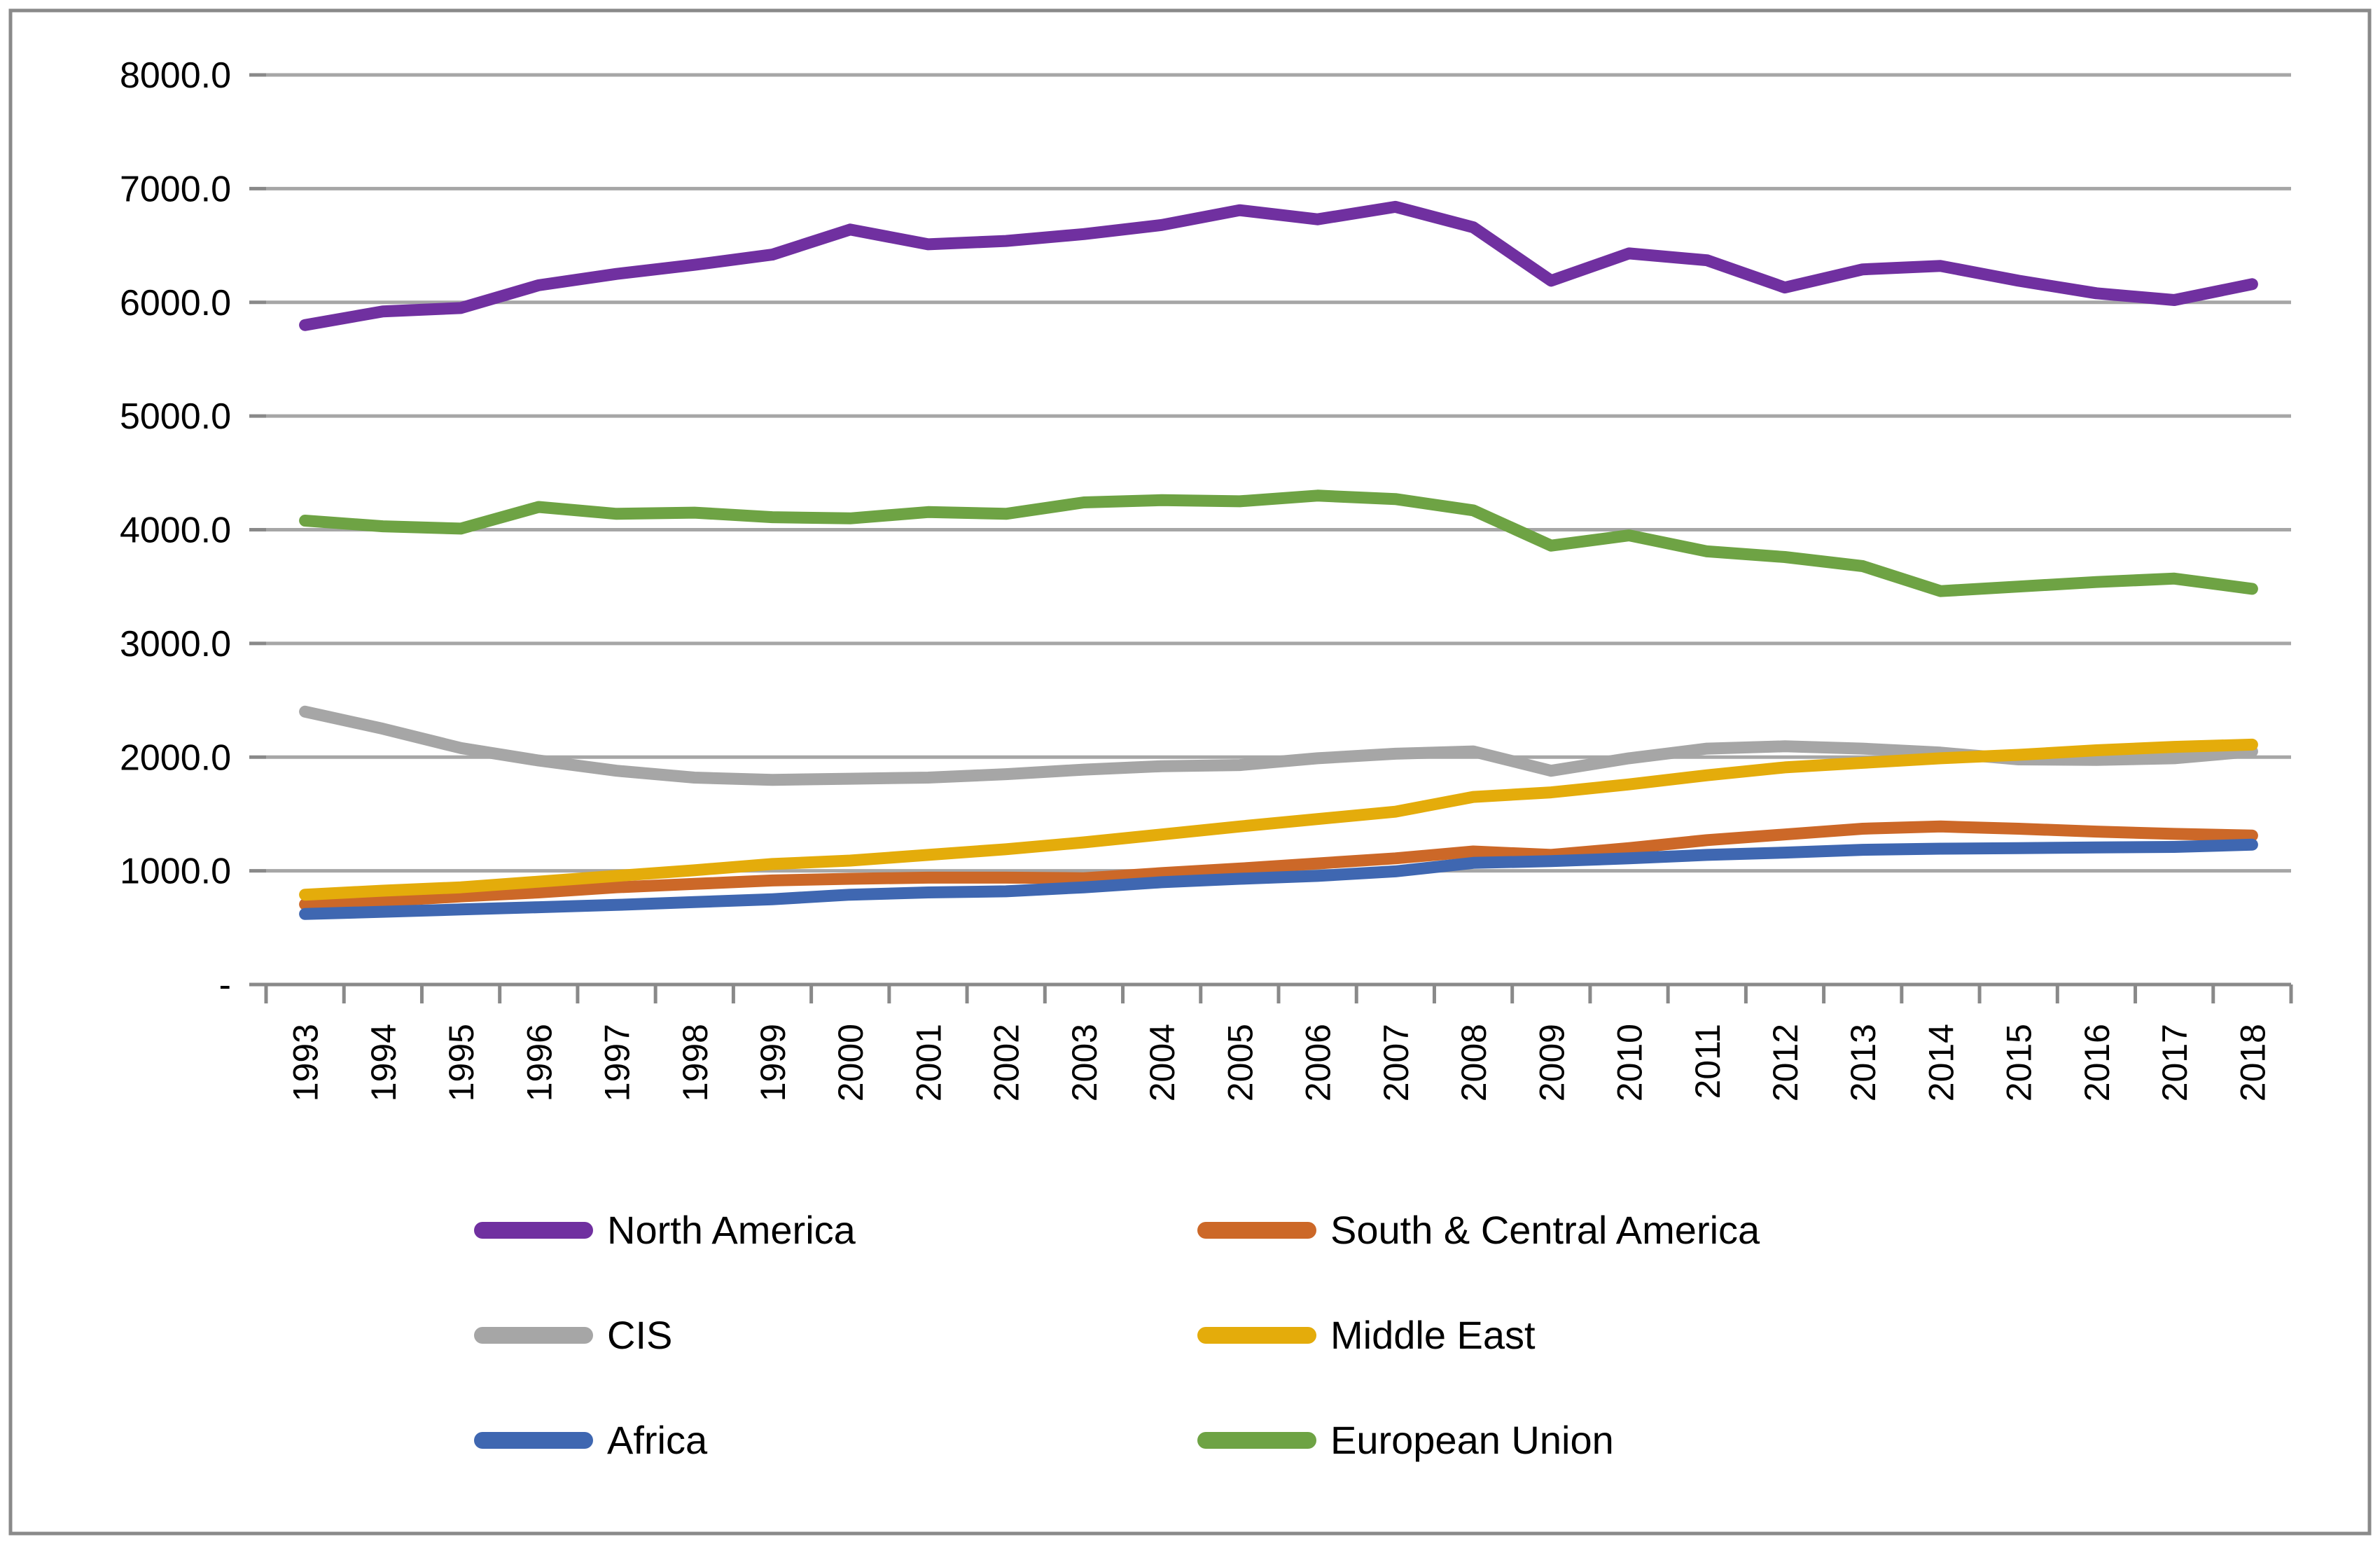  Describe the element at coordinates (175, 871) in the screenshot. I see `y-axis-label: 1000.0` at that location.